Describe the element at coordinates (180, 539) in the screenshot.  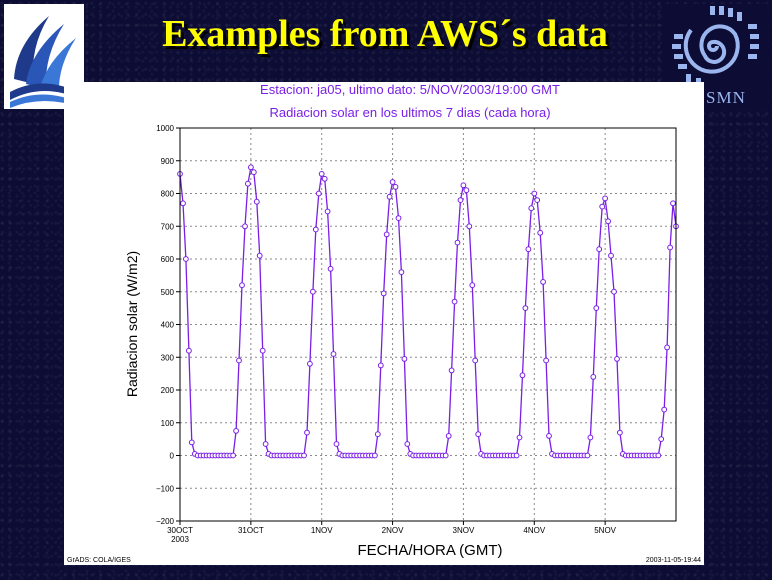
I see `x-tick-sublabel: 2003` at that location.